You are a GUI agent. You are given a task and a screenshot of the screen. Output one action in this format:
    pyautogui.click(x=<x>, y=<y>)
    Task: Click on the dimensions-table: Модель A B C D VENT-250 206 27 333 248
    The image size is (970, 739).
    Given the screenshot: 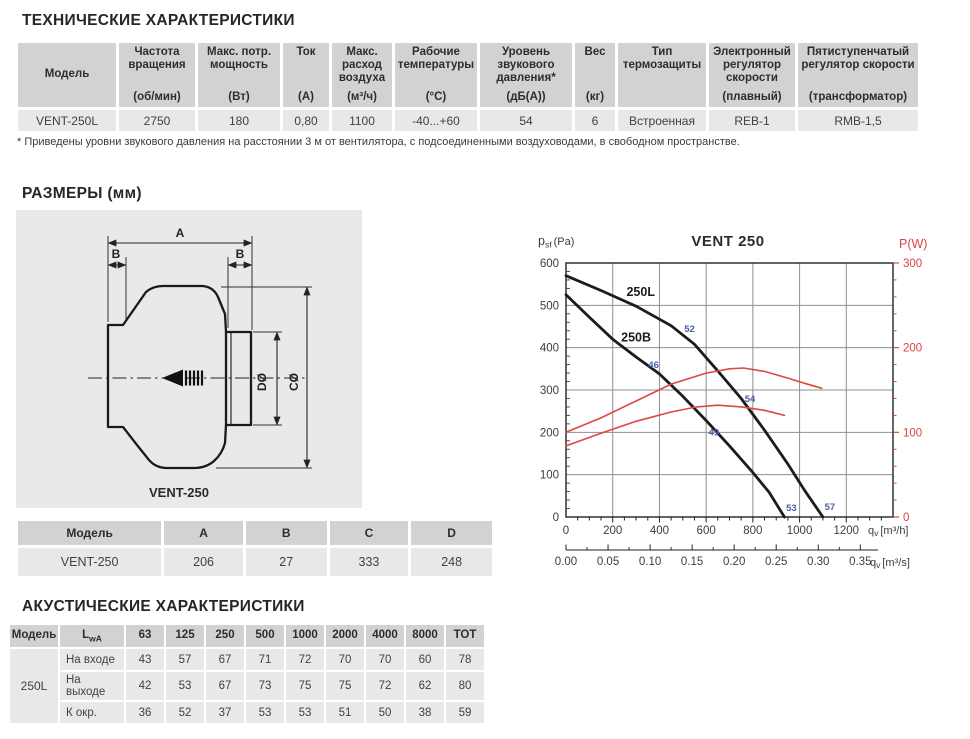 What is the action you would take?
    pyautogui.click(x=255, y=548)
    